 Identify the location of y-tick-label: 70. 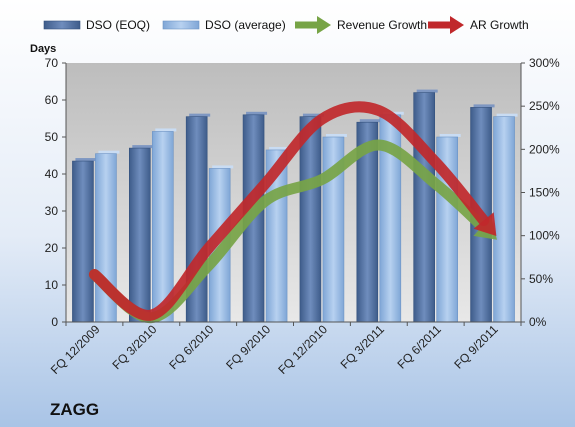
(52, 63).